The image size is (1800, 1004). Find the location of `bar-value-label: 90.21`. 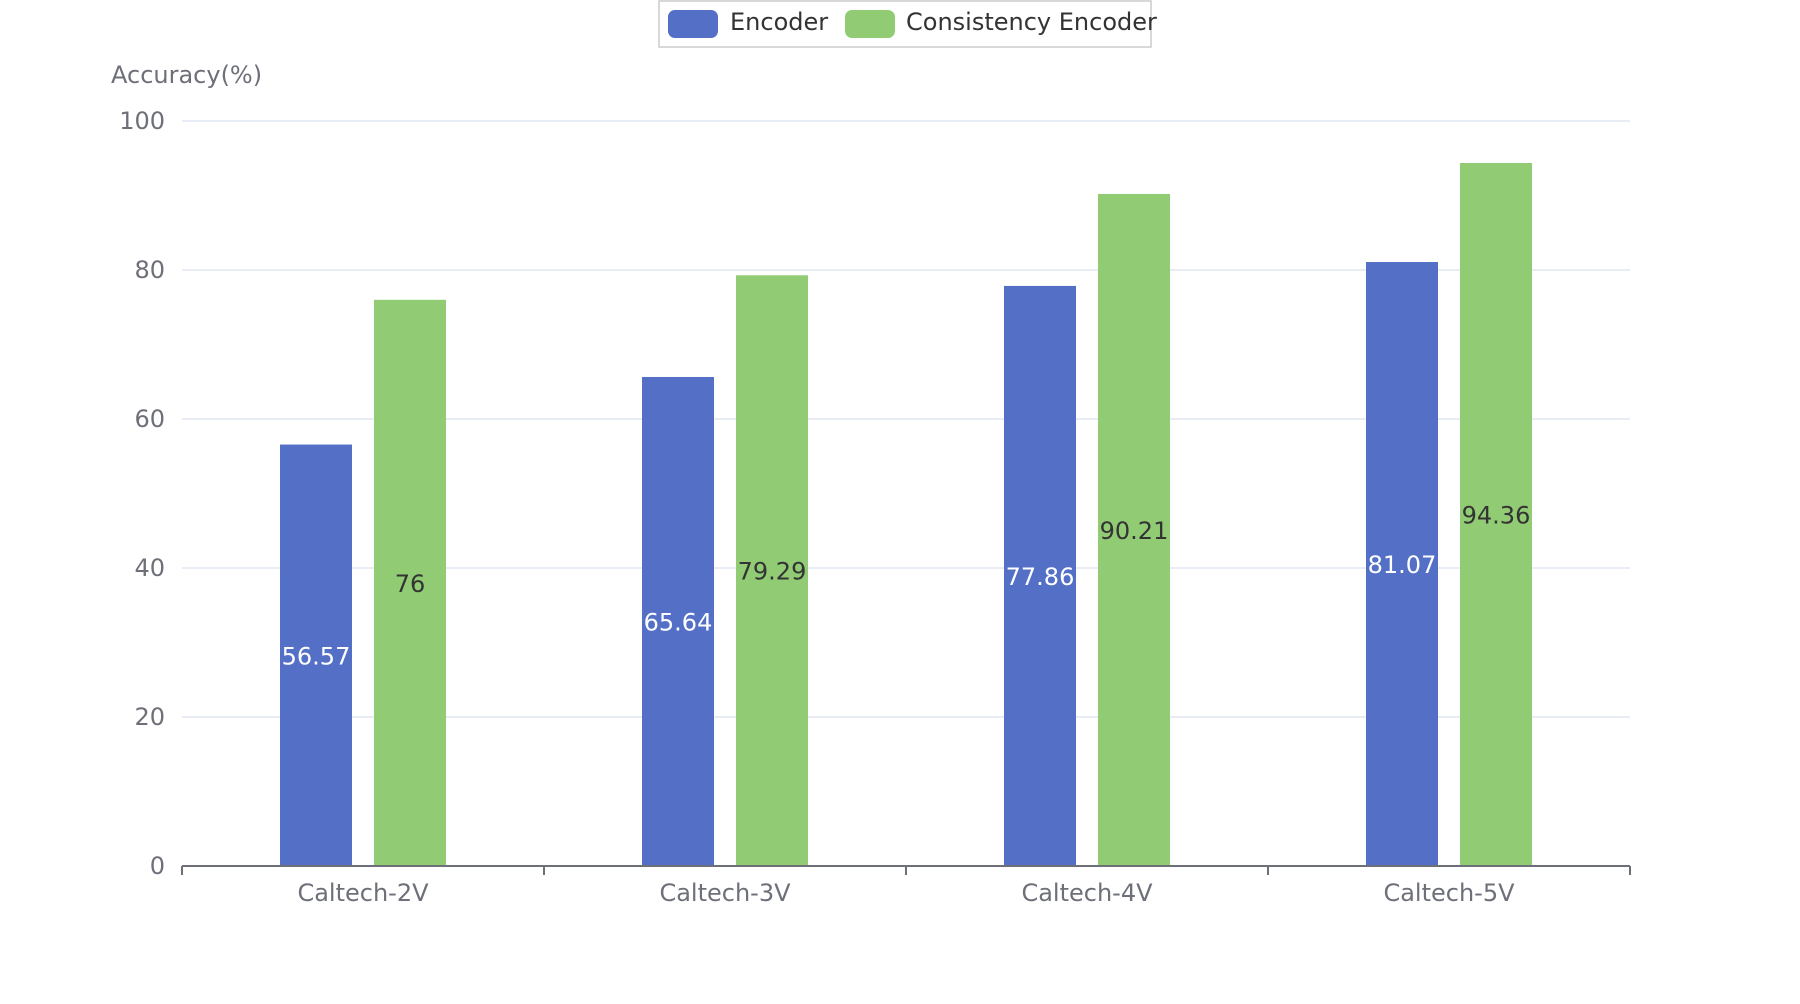

bar-value-label: 90.21 is located at coordinates (1134, 531).